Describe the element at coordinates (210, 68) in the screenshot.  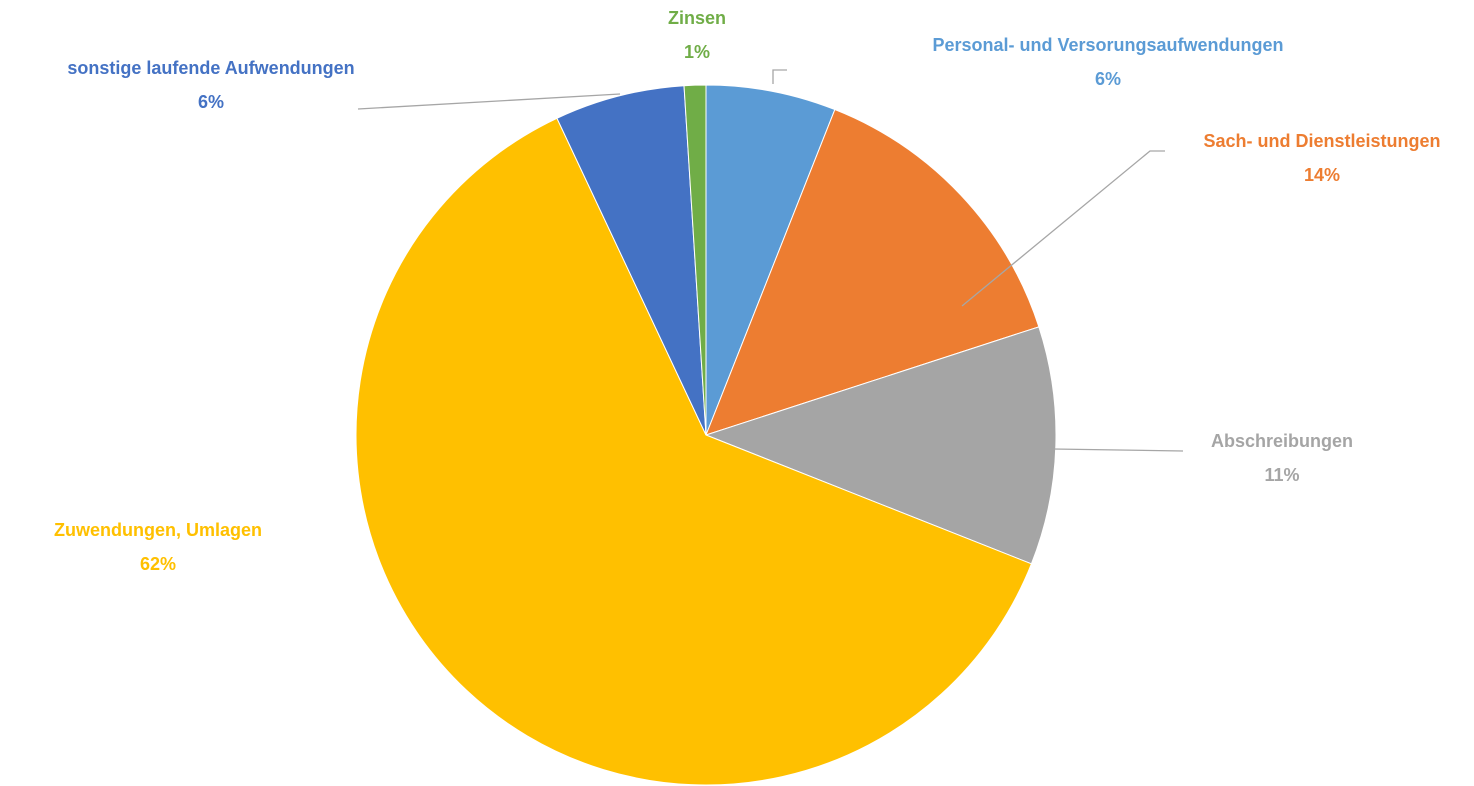
I see `slice-label: sonstige laufende Aufwendungen` at that location.